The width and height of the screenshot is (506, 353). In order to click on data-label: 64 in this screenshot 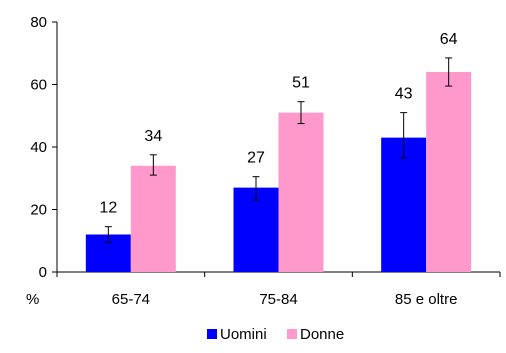, I will do `click(449, 39)`.